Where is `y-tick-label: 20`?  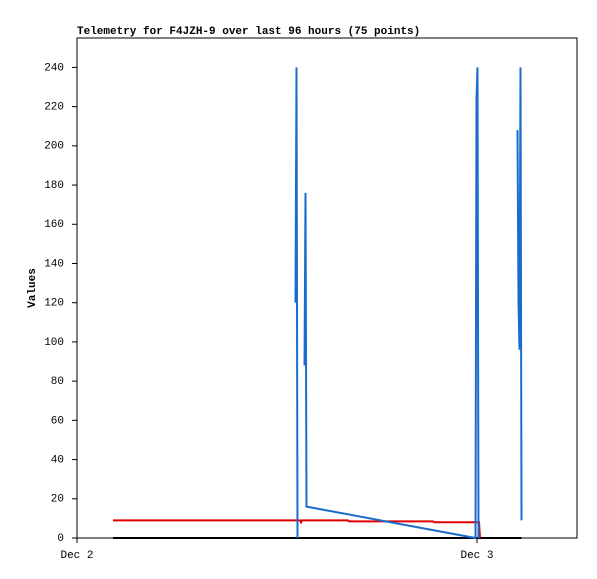 y-tick-label: 20 is located at coordinates (57, 500).